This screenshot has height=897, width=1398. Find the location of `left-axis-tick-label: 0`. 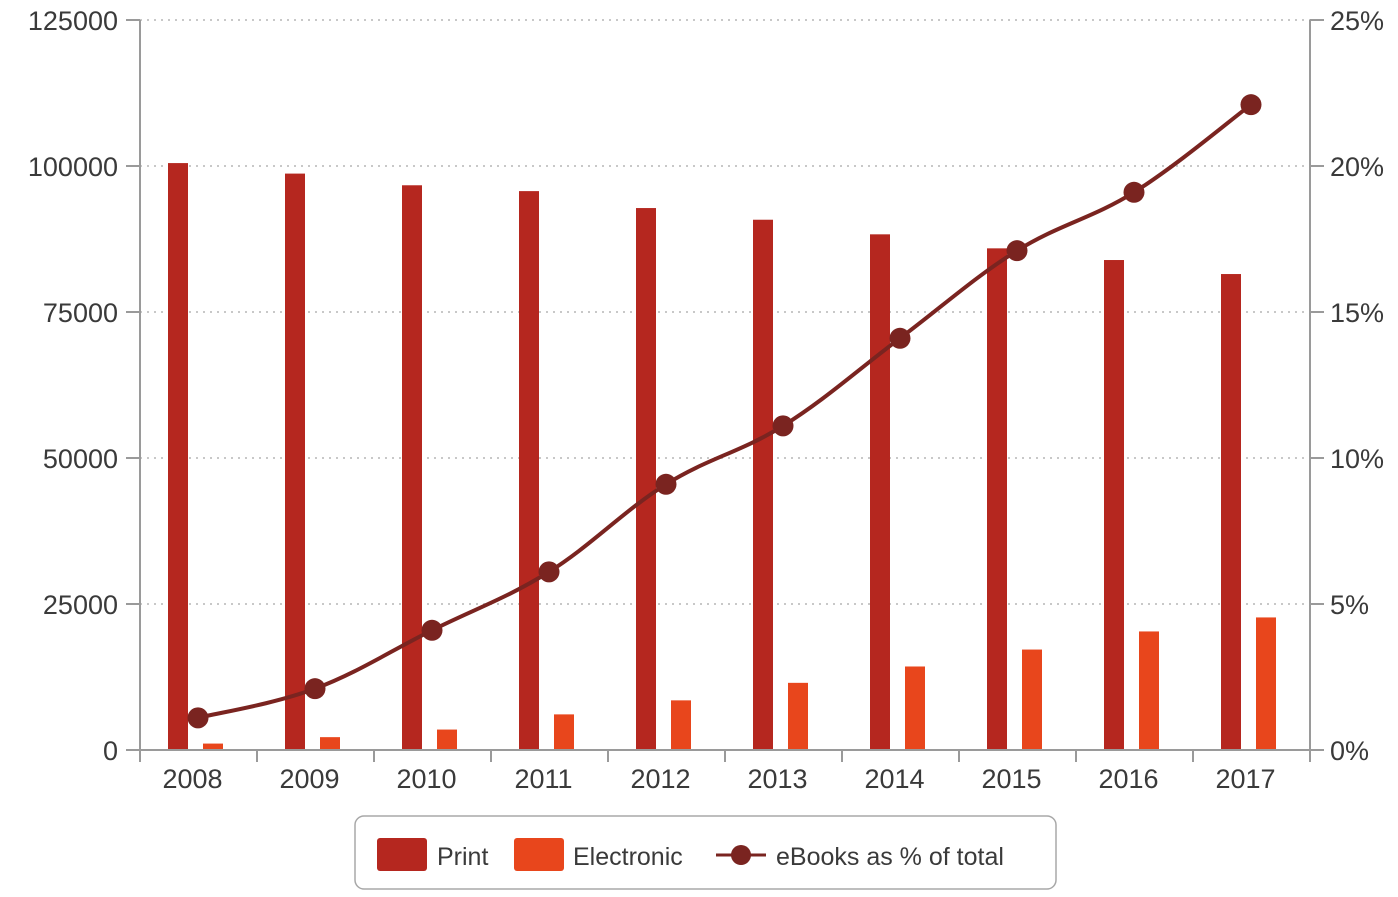

left-axis-tick-label: 0 is located at coordinates (110, 751).